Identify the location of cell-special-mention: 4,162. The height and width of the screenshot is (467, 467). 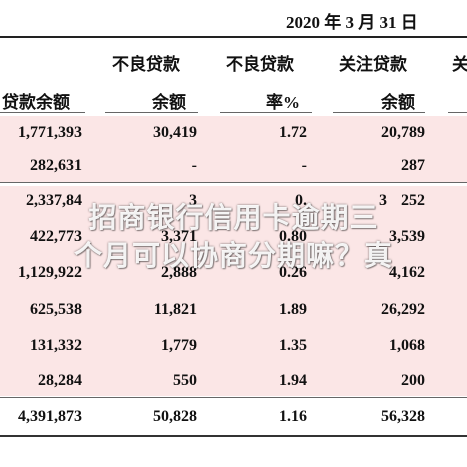
(407, 272).